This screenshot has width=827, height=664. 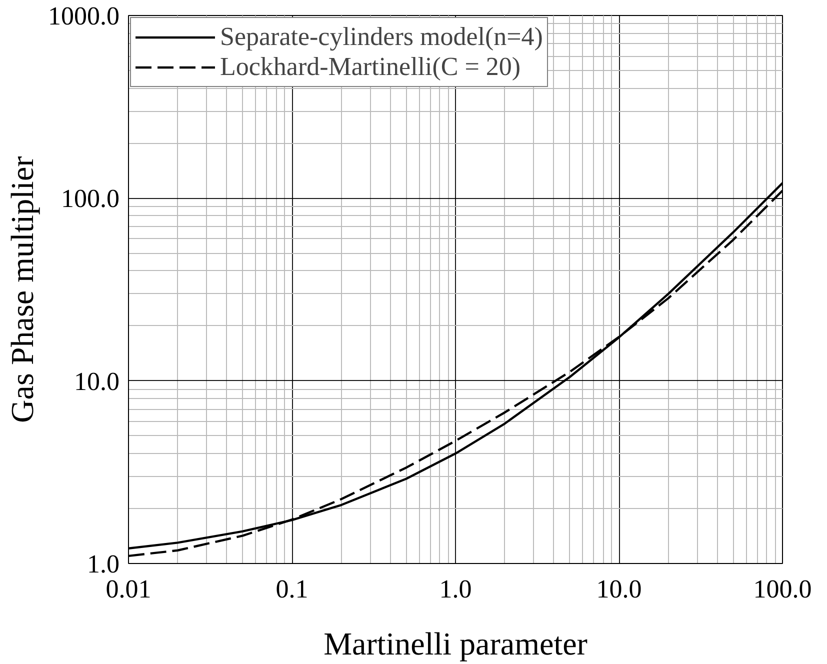 What do you see at coordinates (782, 589) in the screenshot?
I see `x-tick-label: 100.0` at bounding box center [782, 589].